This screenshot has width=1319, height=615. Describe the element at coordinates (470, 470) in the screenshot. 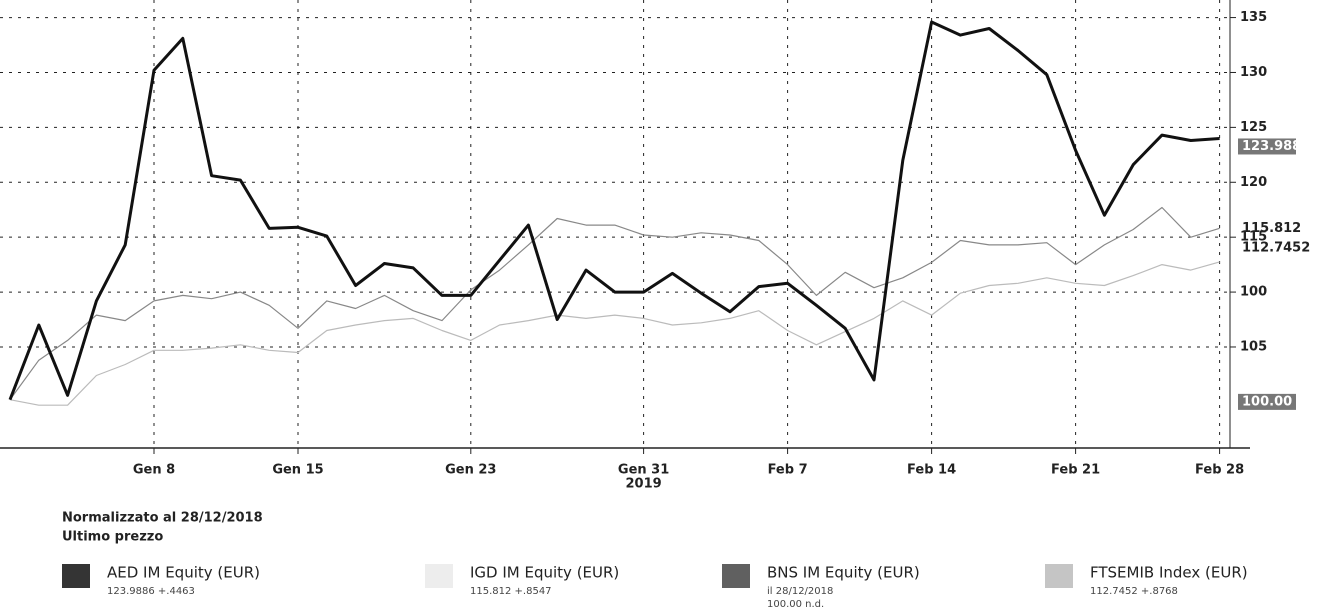

I see `x-tick-label: Gen 23` at that location.